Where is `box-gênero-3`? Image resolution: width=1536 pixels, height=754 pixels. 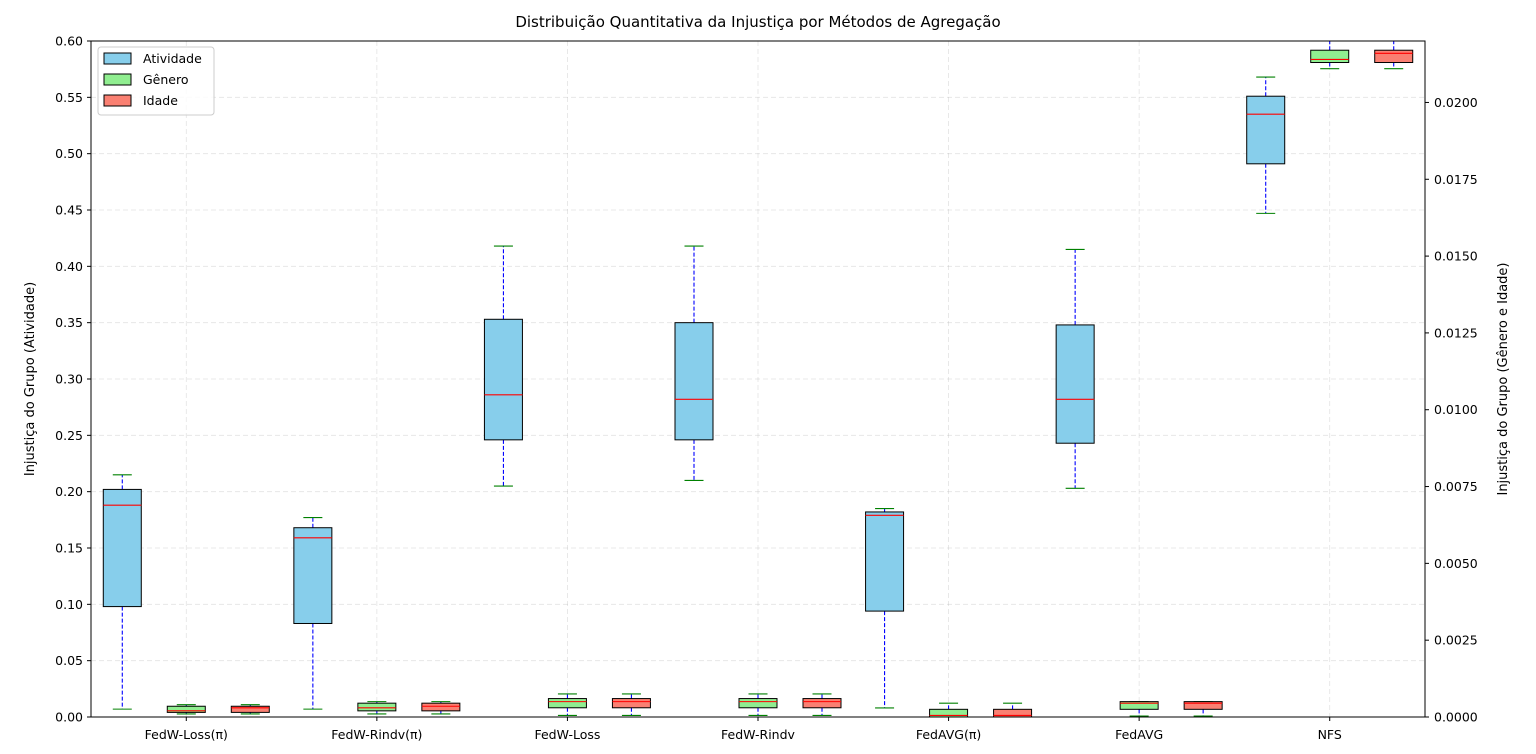
box-gênero-3 is located at coordinates (758, 705).